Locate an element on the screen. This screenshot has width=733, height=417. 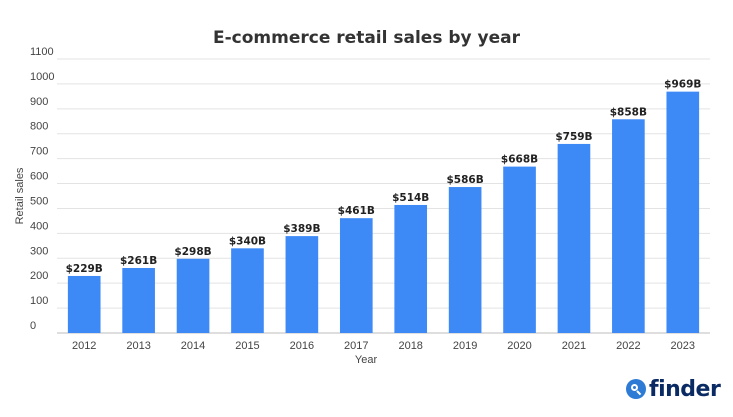
data-label: $586B is located at coordinates (465, 180).